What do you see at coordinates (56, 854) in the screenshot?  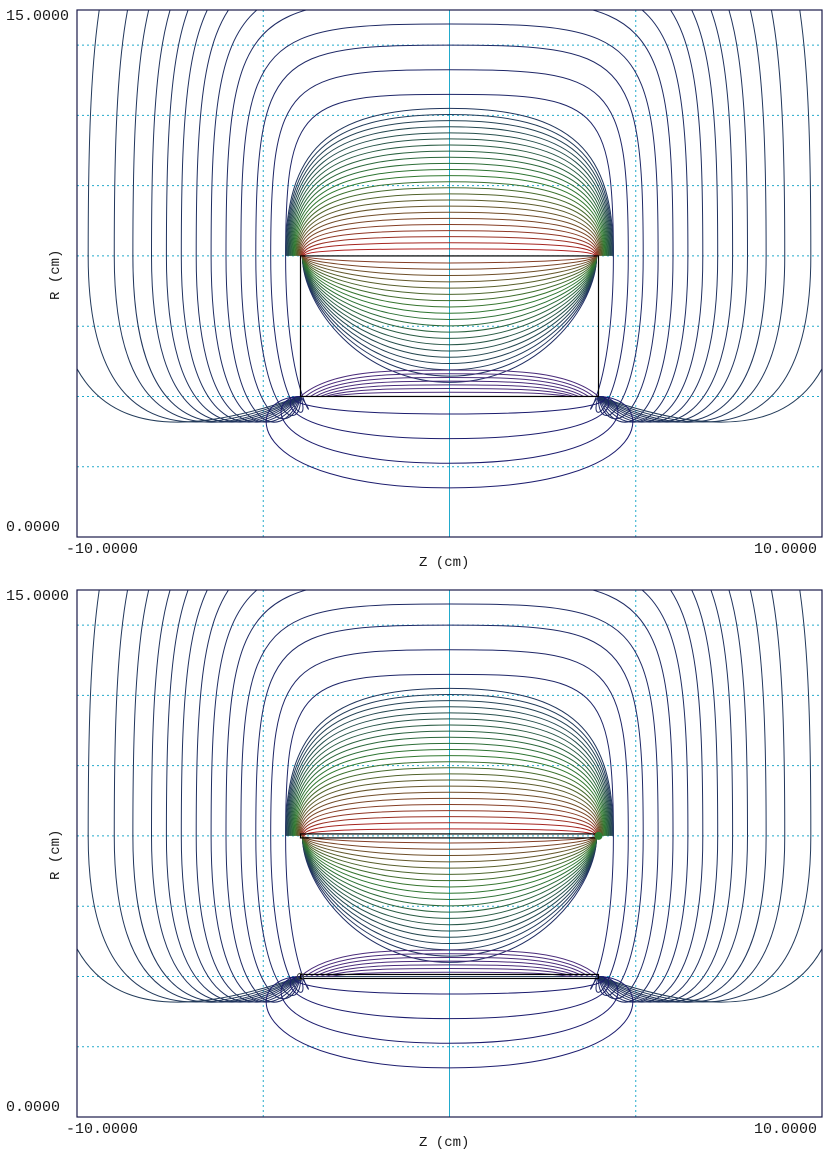 I see `bottom-r-axis-label: R (cm)` at bounding box center [56, 854].